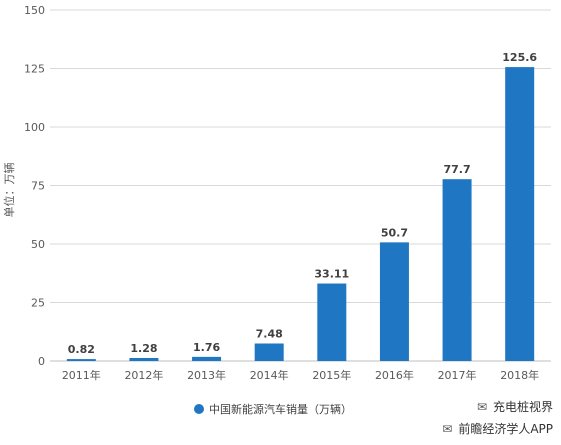 This screenshot has height=445, width=561. What do you see at coordinates (280, 409) in the screenshot?
I see `legend-label: 中国新能源汽车销量（万辆）` at bounding box center [280, 409].